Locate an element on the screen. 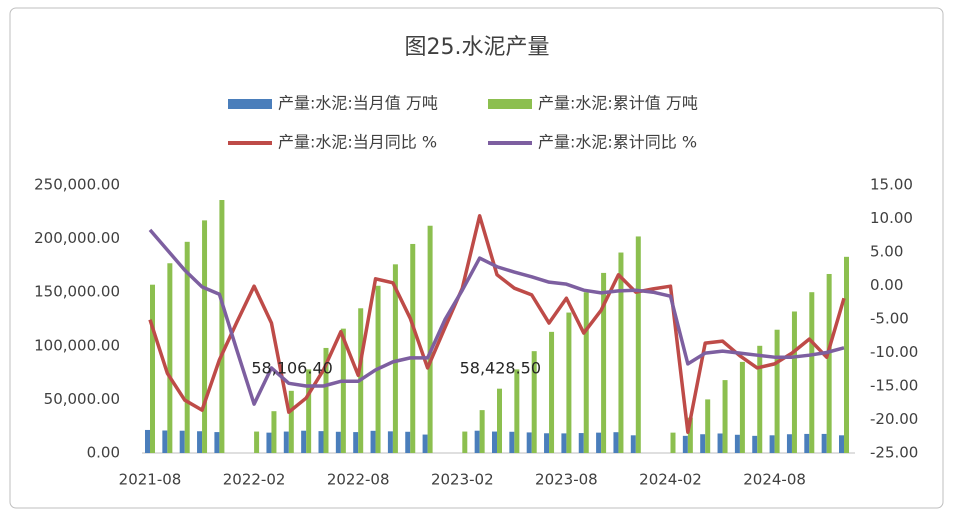 The image size is (953, 519). annotation: 58,428.50 is located at coordinates (500, 368).